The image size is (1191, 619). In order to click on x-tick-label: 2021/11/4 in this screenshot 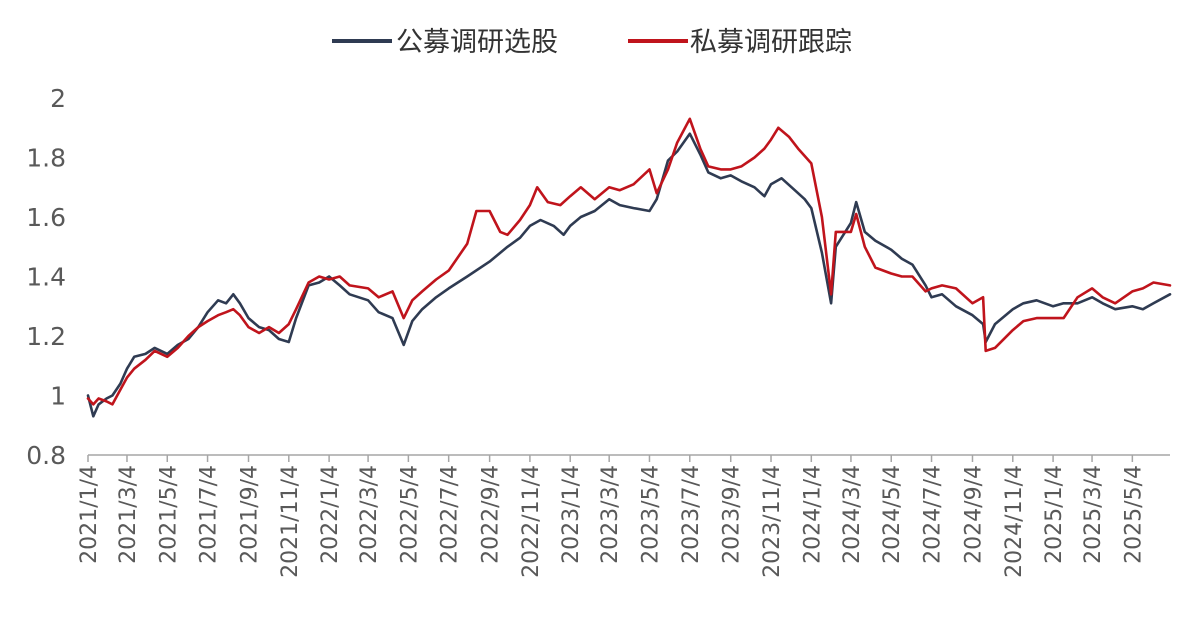, I will do `click(290, 521)`.